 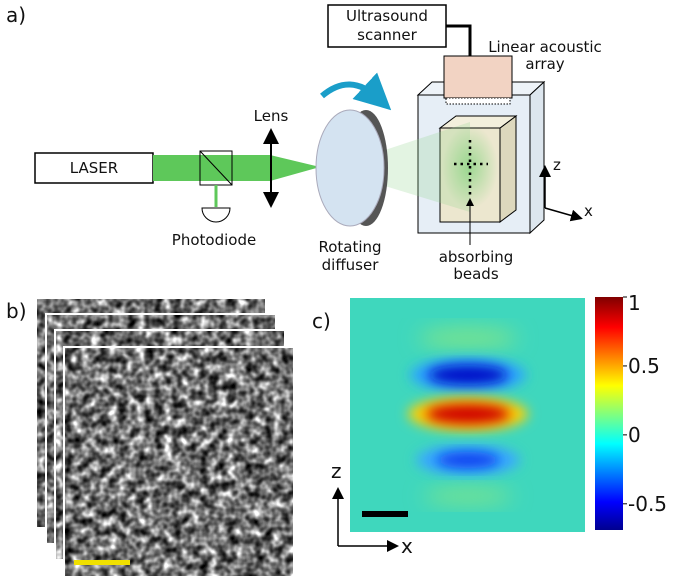 I want to click on array-label: array, so click(x=544, y=64).